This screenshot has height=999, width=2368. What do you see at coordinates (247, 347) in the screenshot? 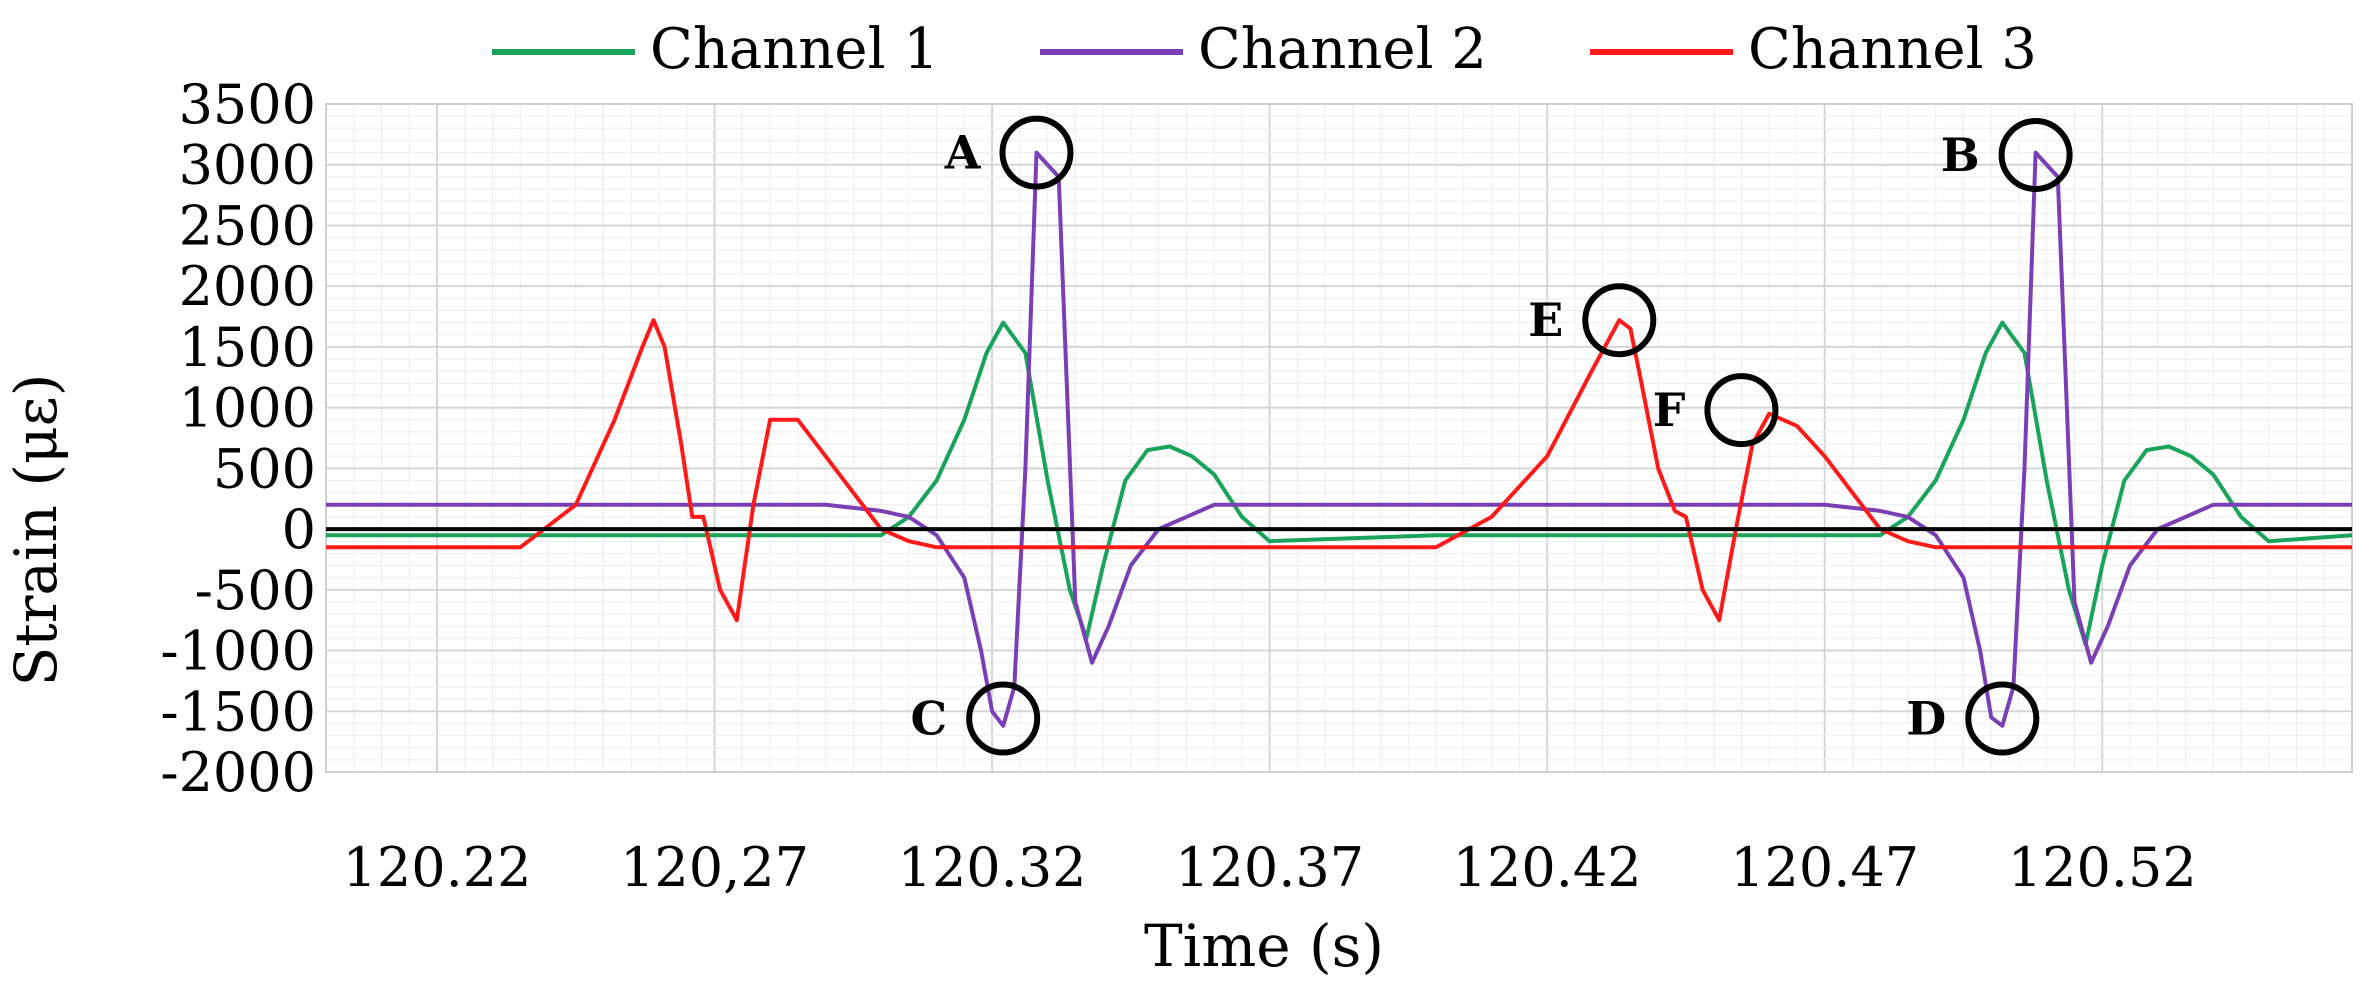
I see `y-tick-label: 1500` at bounding box center [247, 347].